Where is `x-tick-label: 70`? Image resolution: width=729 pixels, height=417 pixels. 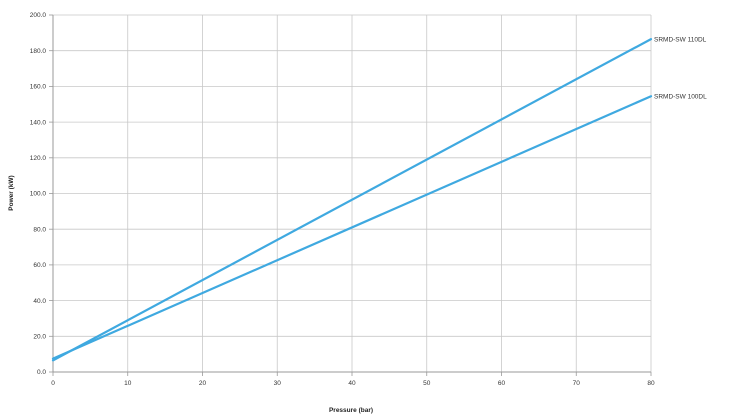 x-tick-label: 70 is located at coordinates (577, 383).